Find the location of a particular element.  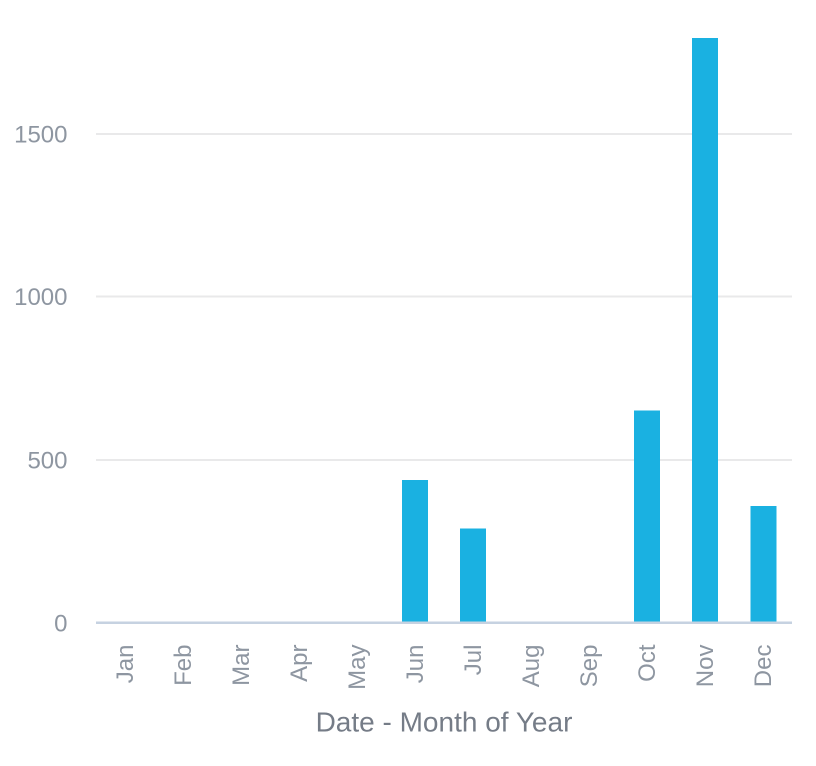

svg-text: Feb is located at coordinates (183, 665).